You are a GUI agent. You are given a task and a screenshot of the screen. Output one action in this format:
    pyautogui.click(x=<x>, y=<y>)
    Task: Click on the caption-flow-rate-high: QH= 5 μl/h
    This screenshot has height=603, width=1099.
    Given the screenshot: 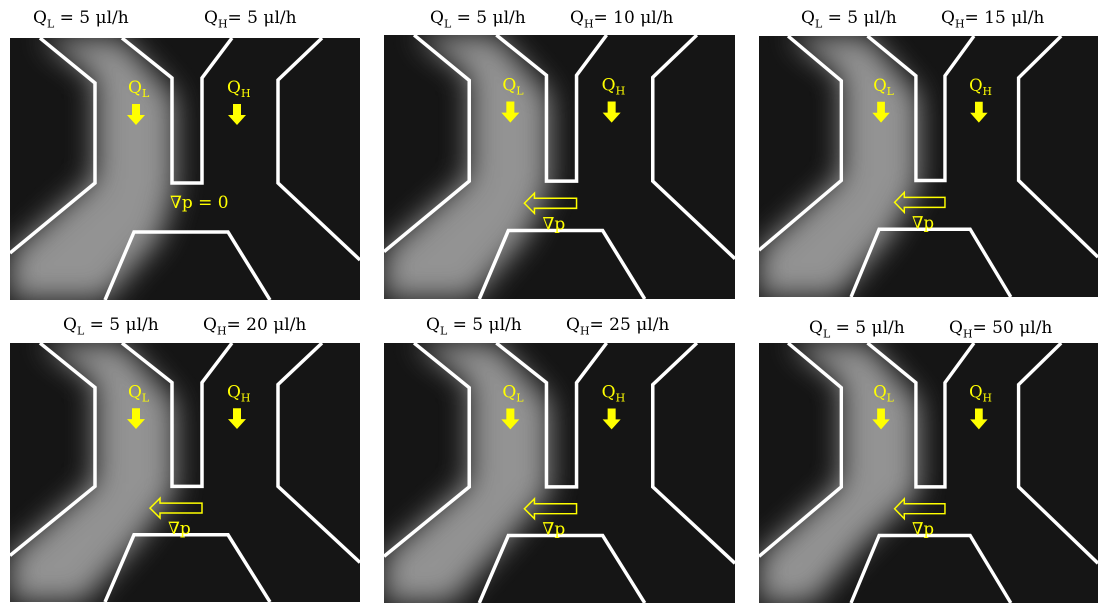 What is the action you would take?
    pyautogui.click(x=250, y=19)
    